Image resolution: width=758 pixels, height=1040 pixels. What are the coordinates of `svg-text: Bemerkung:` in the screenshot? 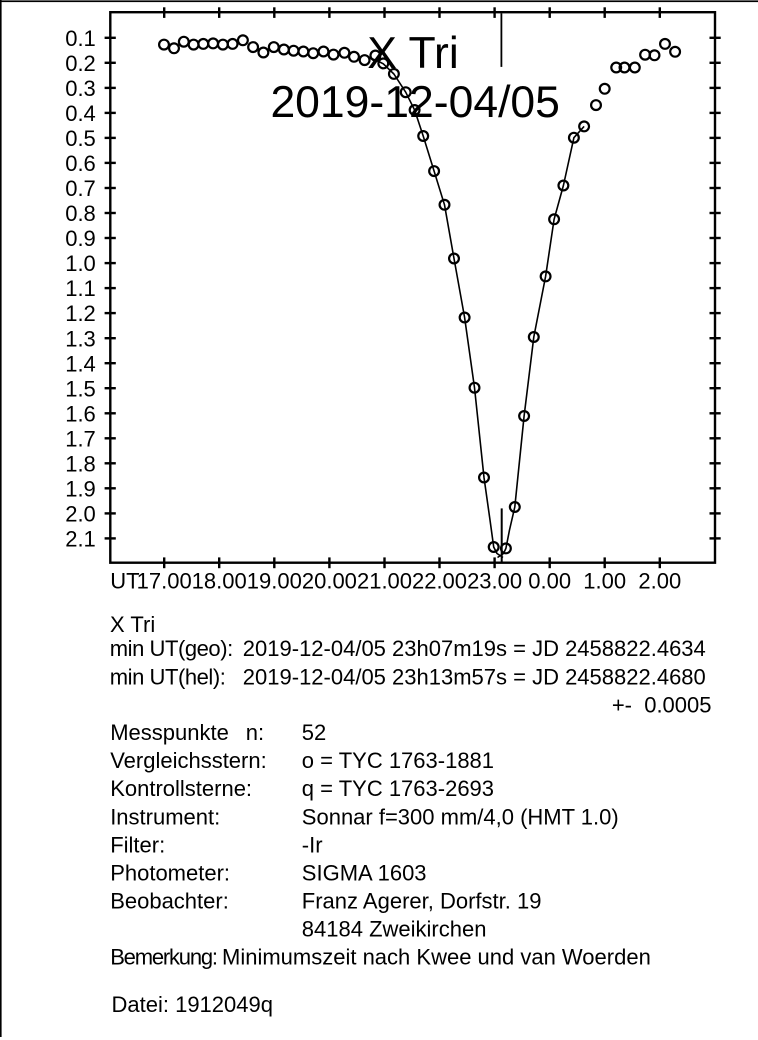 It's located at (163, 957).